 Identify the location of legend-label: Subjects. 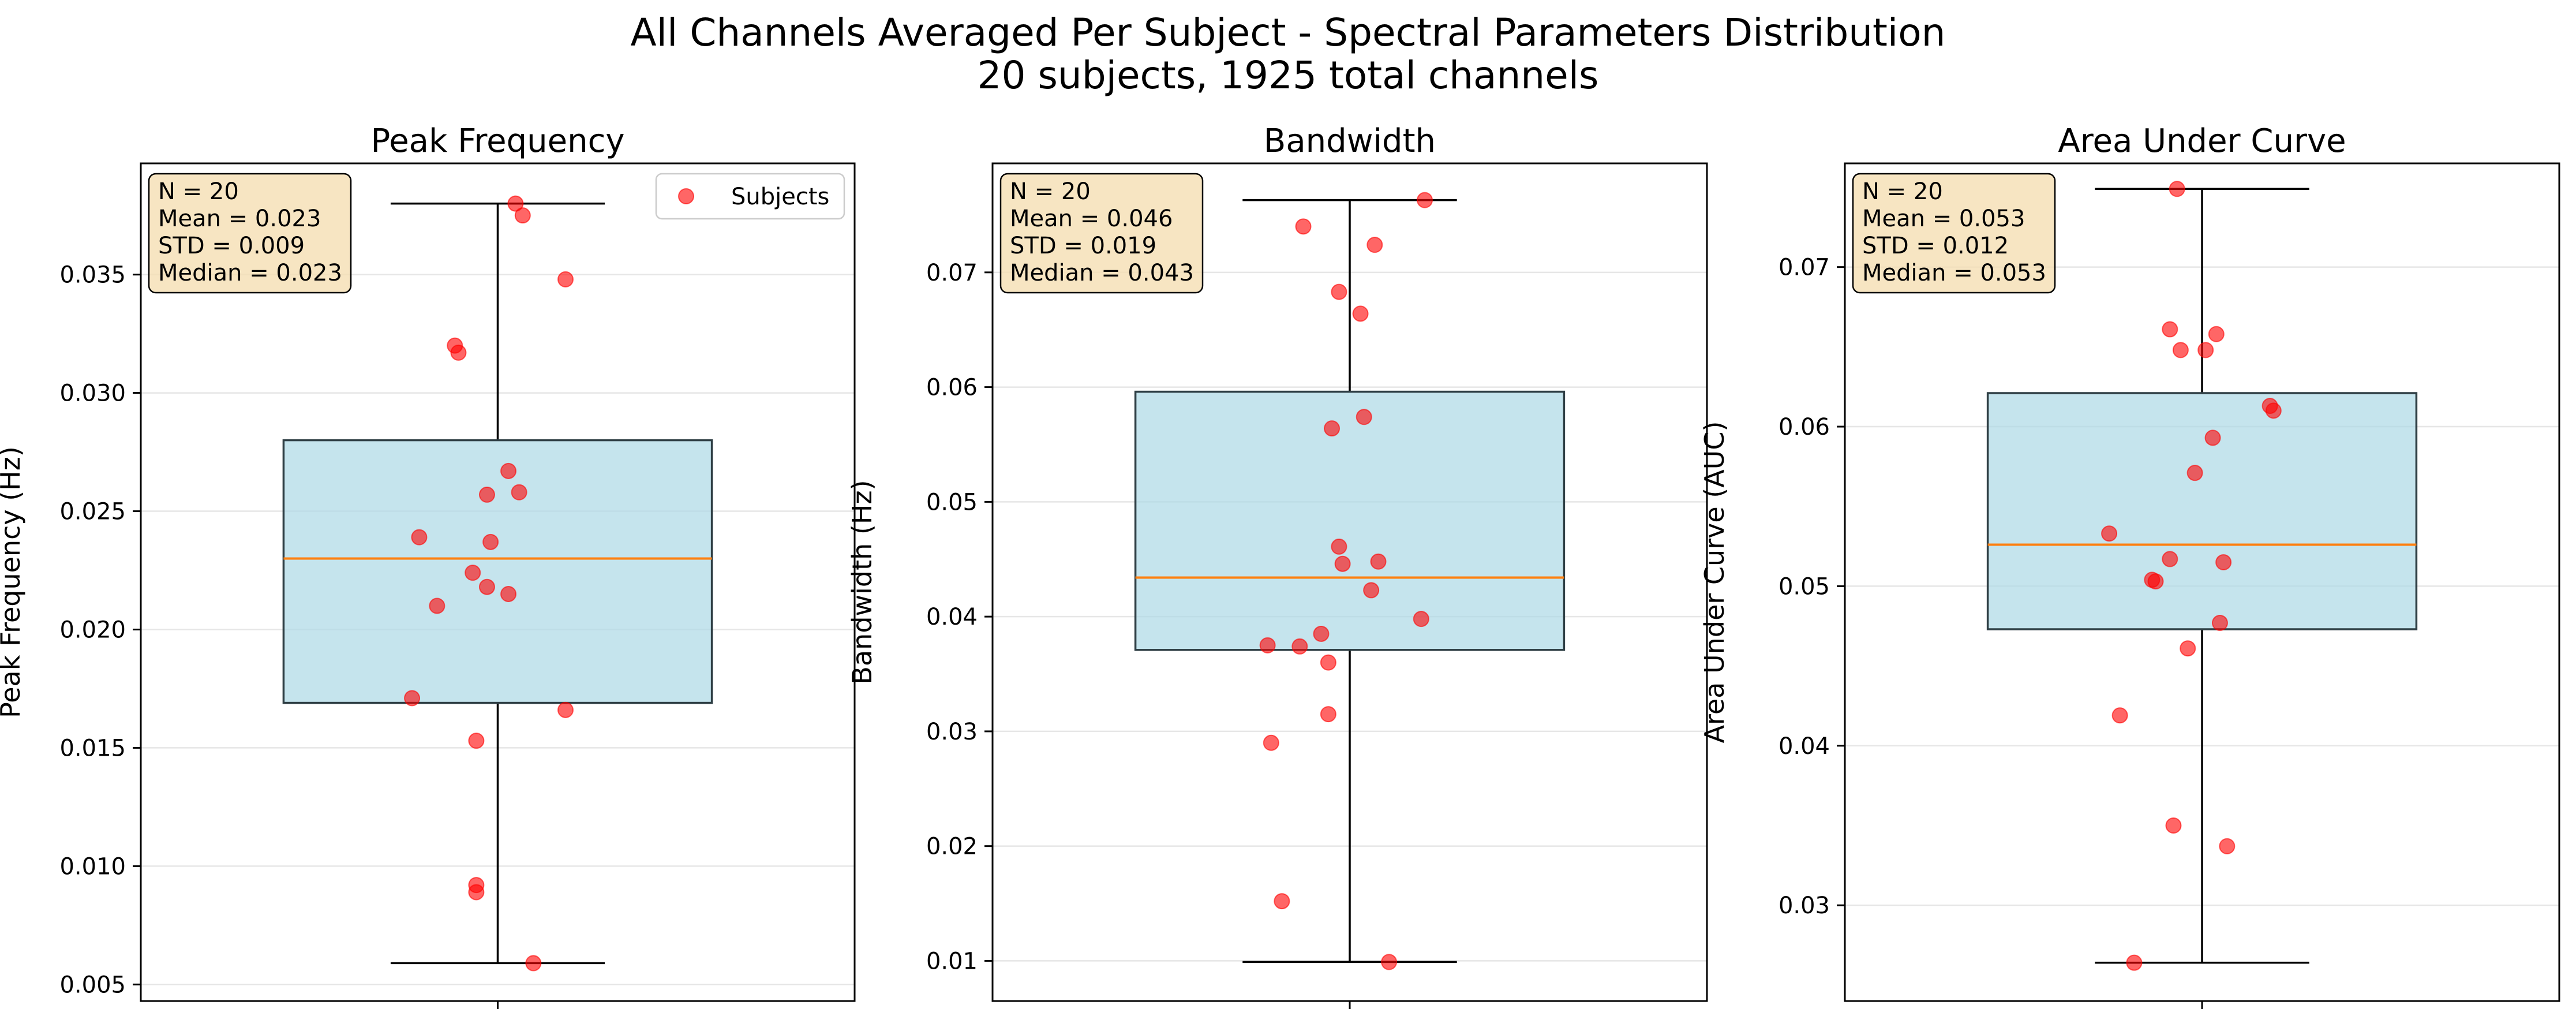
(780, 197).